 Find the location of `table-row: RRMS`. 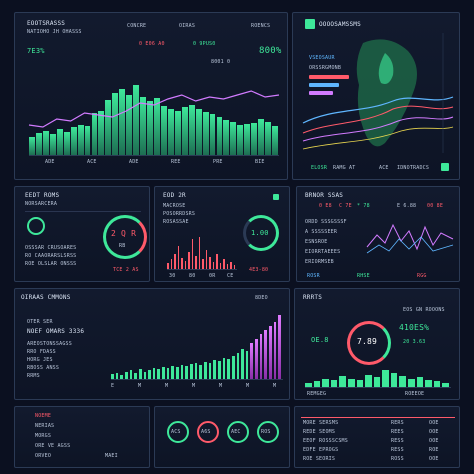

table-row: RRMS is located at coordinates (33, 376).